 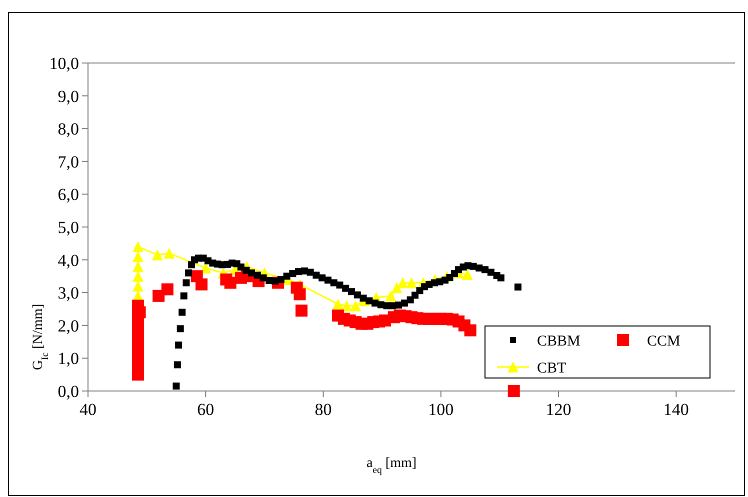 I want to click on x-tick-label: 80, so click(x=323, y=409).